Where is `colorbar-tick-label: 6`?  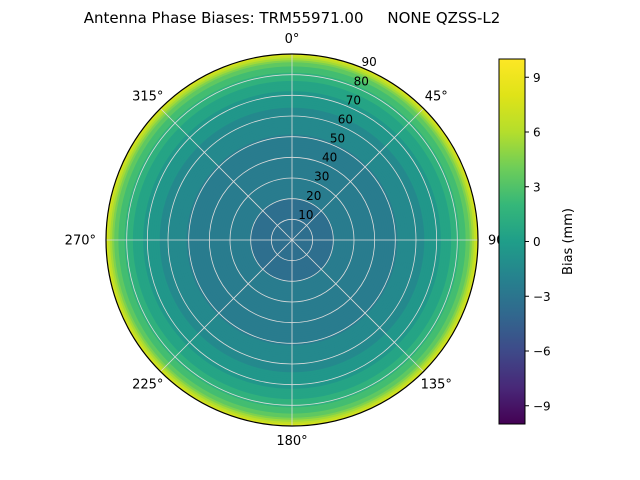
colorbar-tick-label: 6 is located at coordinates (537, 133).